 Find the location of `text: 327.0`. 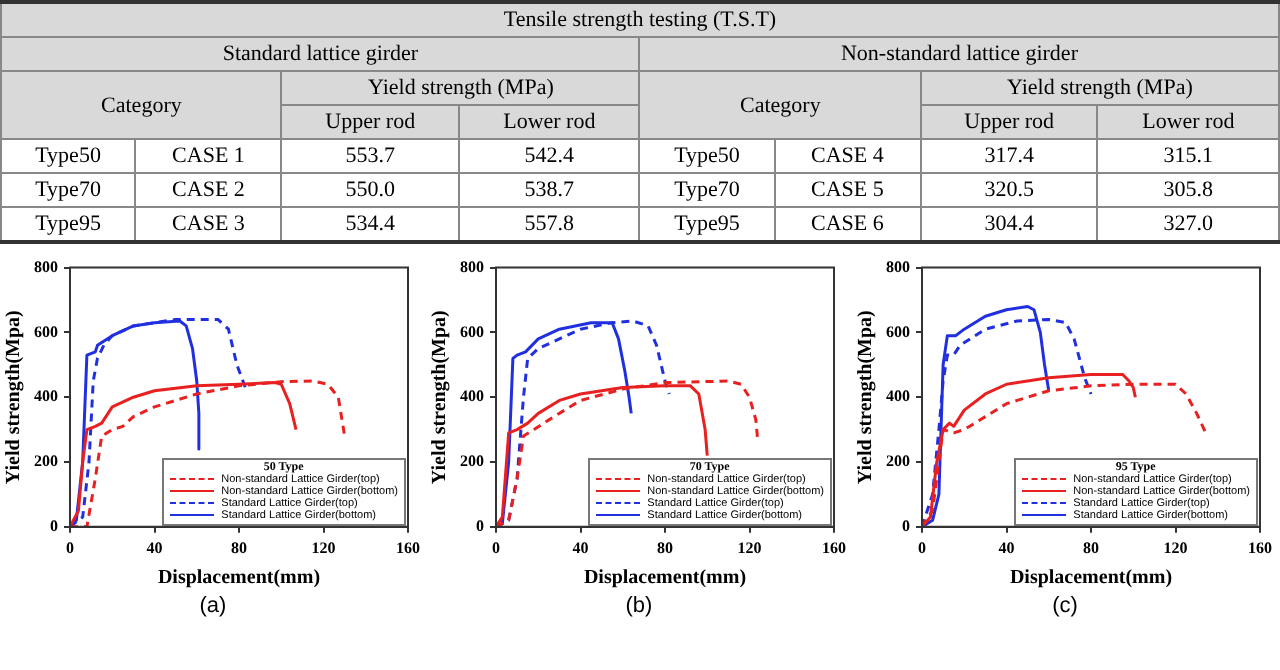

text: 327.0 is located at coordinates (1188, 224).